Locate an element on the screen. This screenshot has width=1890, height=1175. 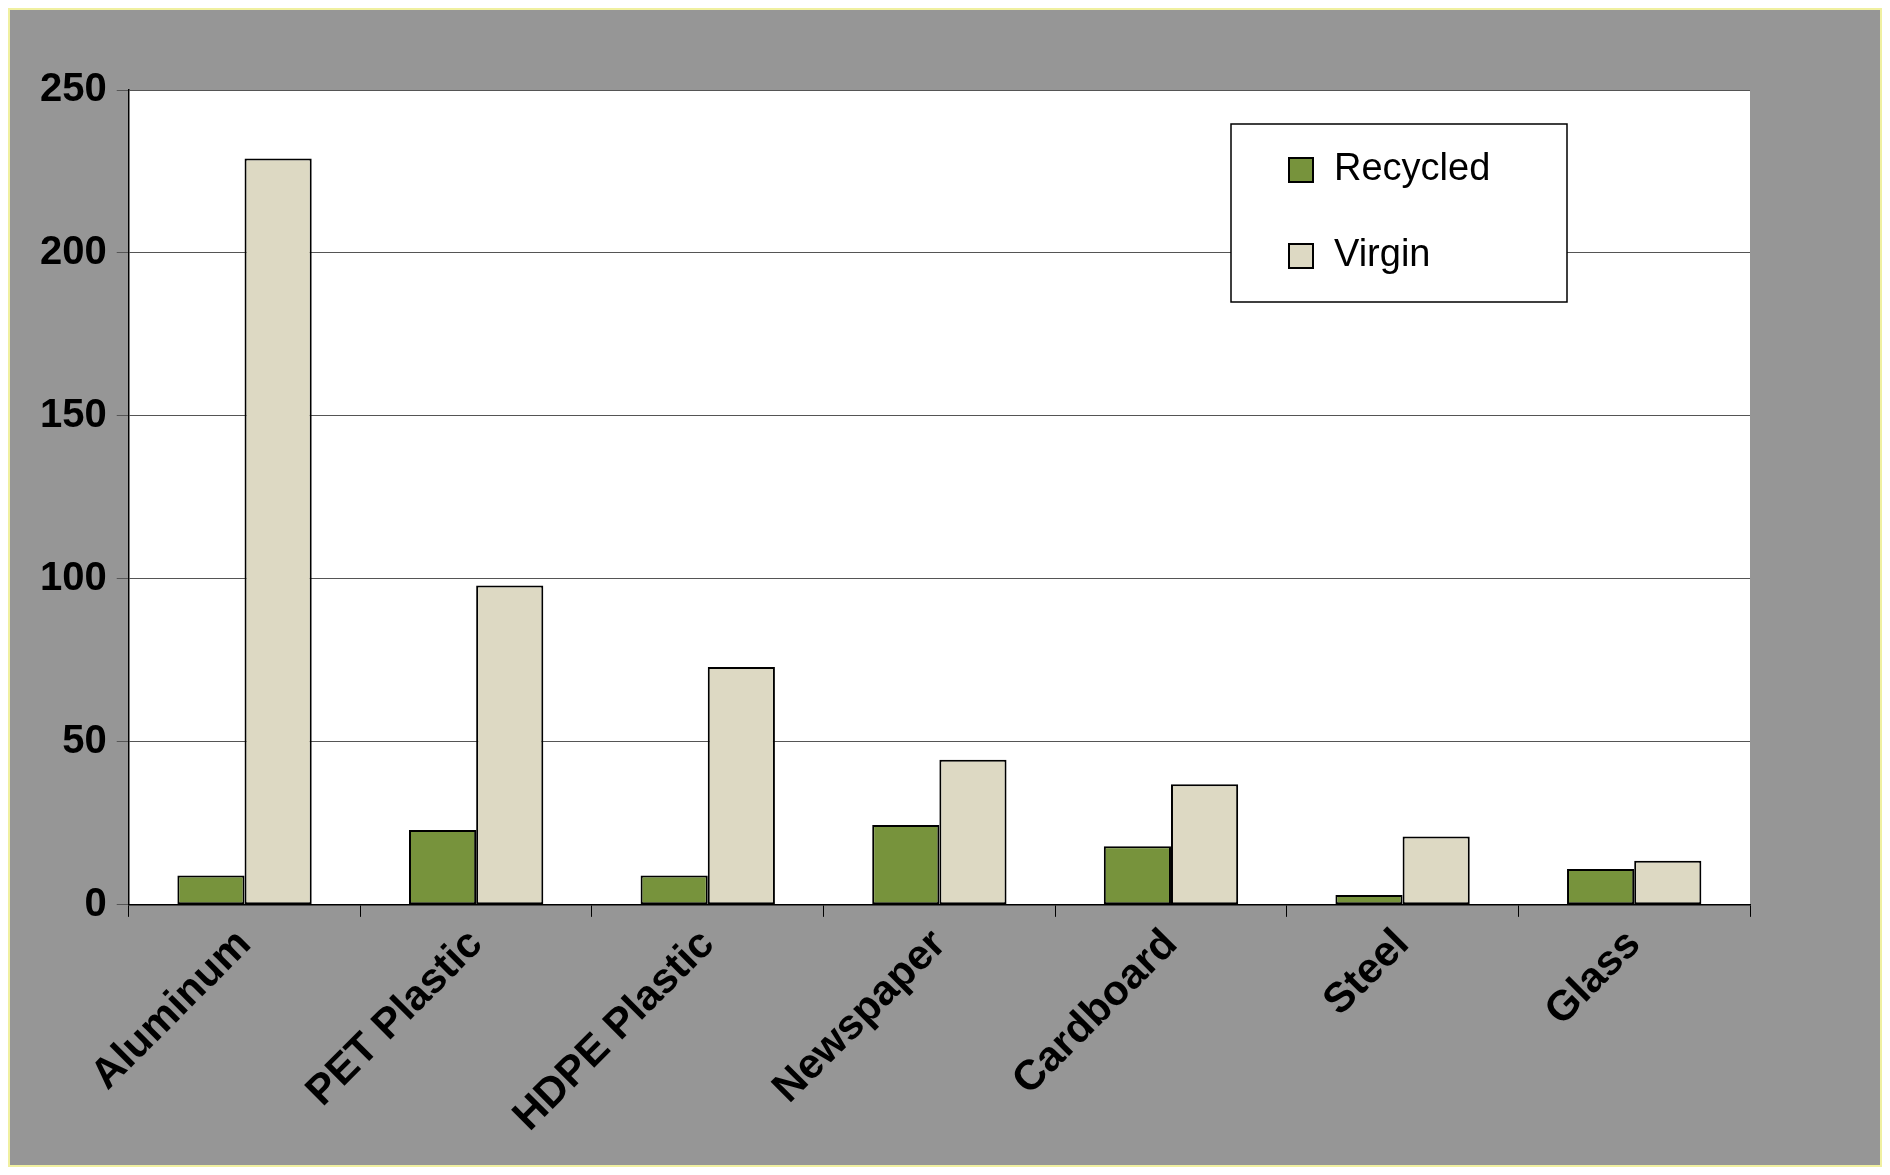
y-tick-label: 250 is located at coordinates (73, 87).